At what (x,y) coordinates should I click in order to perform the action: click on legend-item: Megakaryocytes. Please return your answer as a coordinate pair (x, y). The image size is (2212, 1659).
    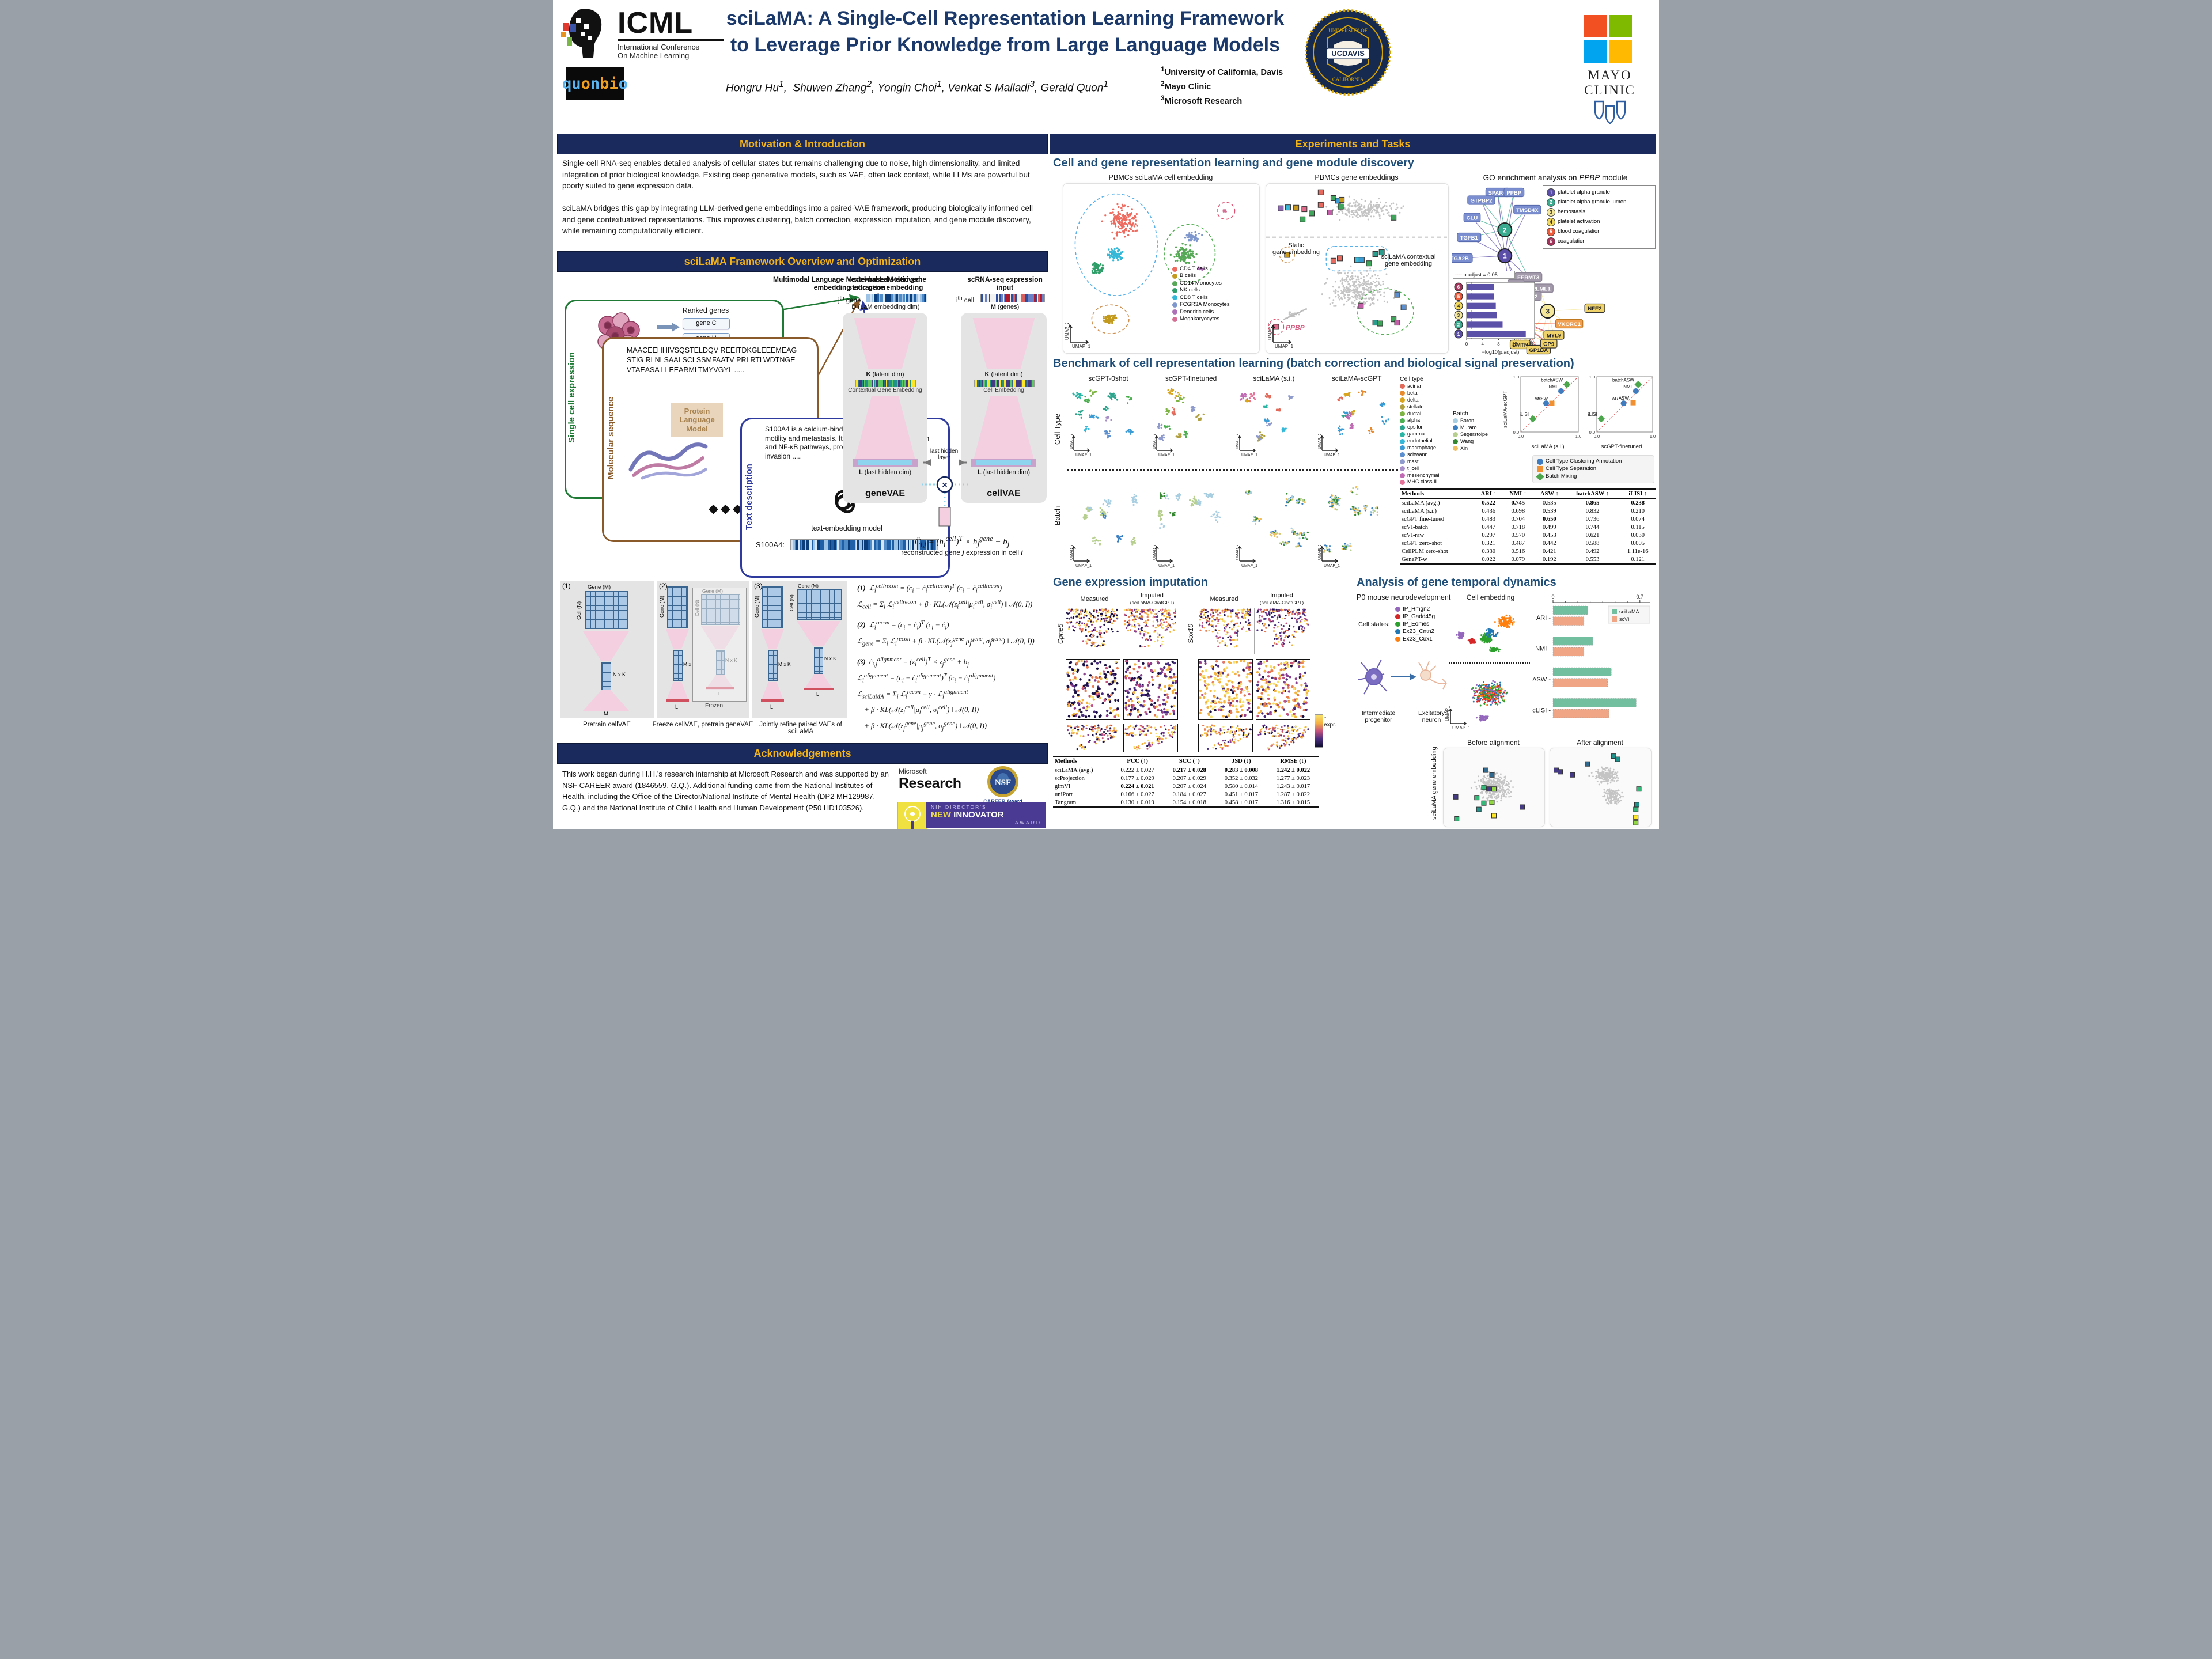
    Looking at the image, I should click on (1215, 319).